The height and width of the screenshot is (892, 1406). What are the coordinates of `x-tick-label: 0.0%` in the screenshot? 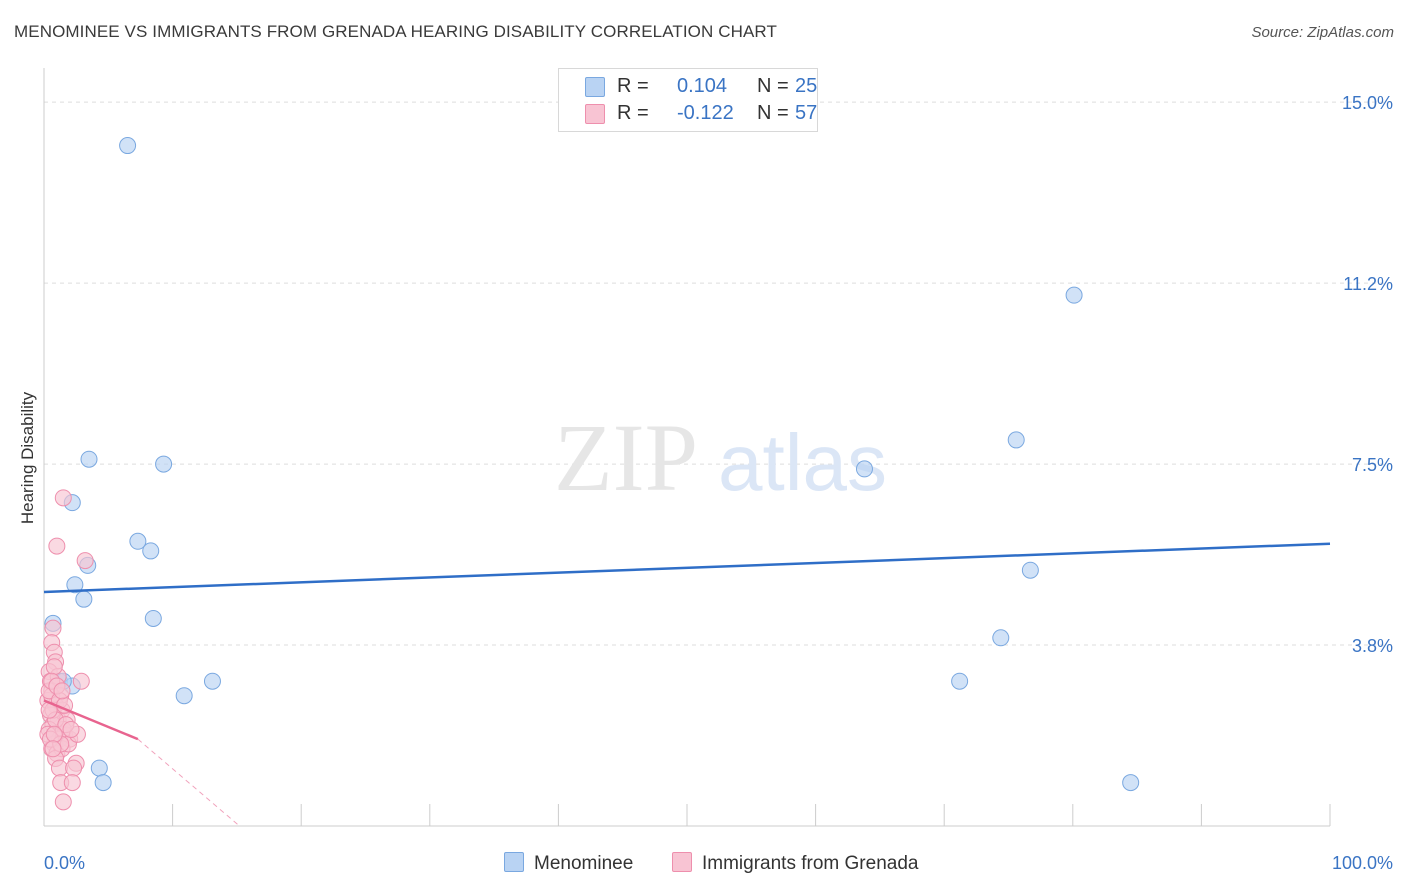 It's located at (64, 863).